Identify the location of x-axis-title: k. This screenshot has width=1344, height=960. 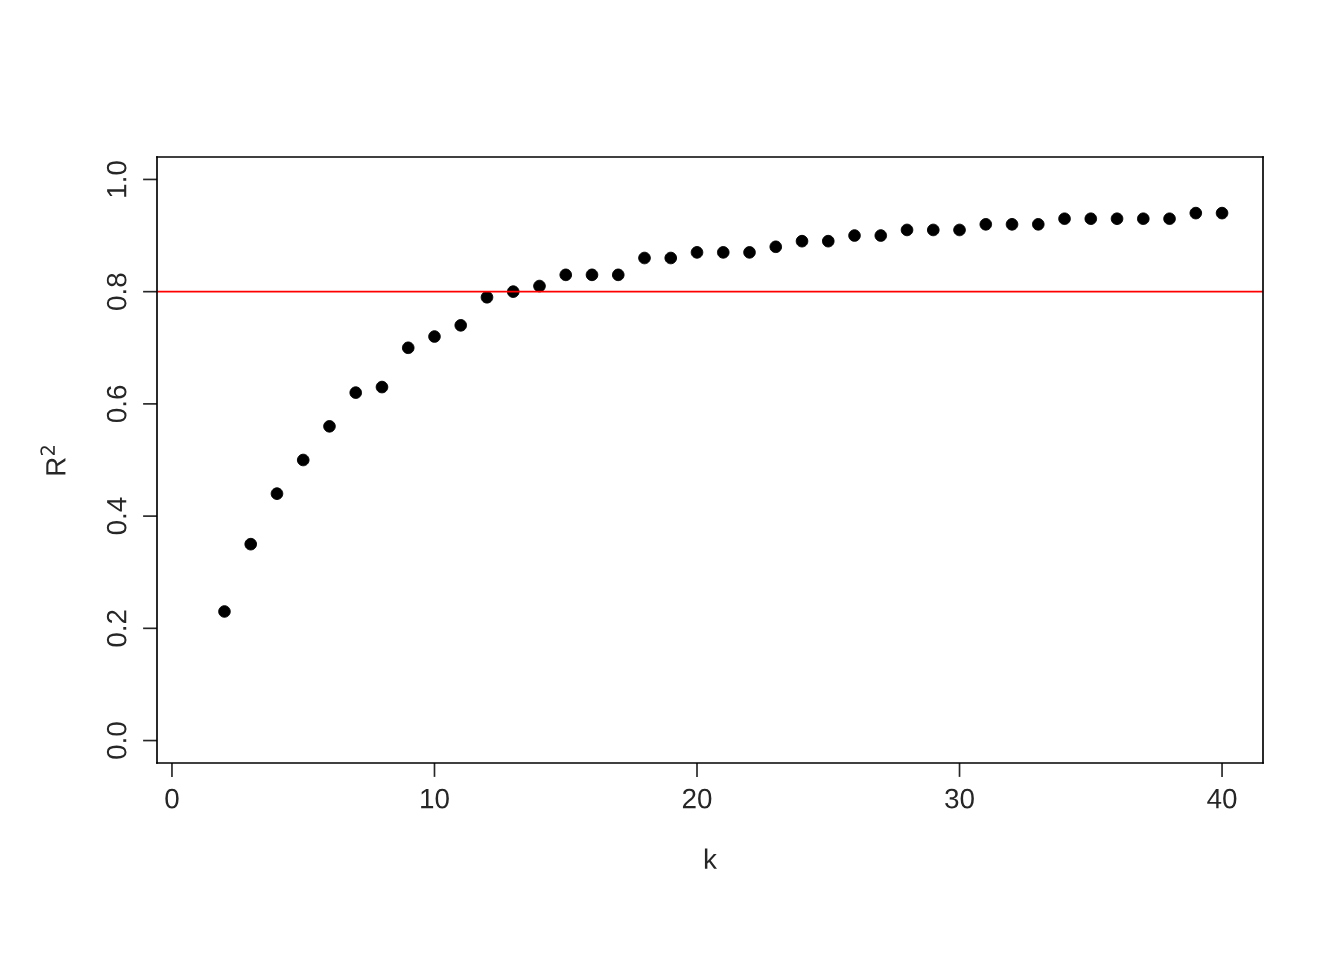
(710, 858).